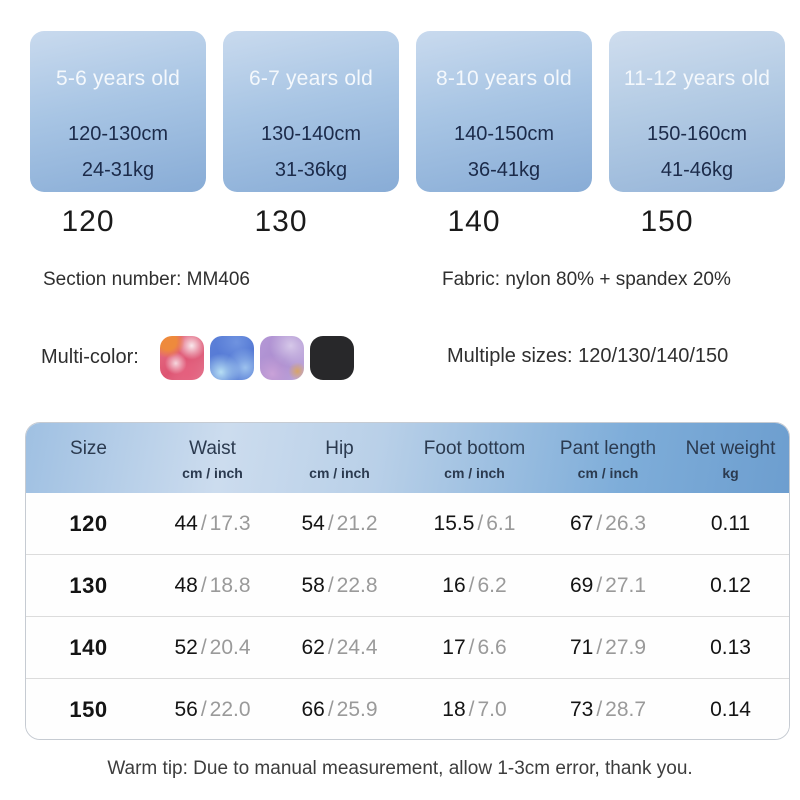 The height and width of the screenshot is (800, 800). Describe the element at coordinates (118, 78) in the screenshot. I see `card-age-label: 5-6 years old` at that location.